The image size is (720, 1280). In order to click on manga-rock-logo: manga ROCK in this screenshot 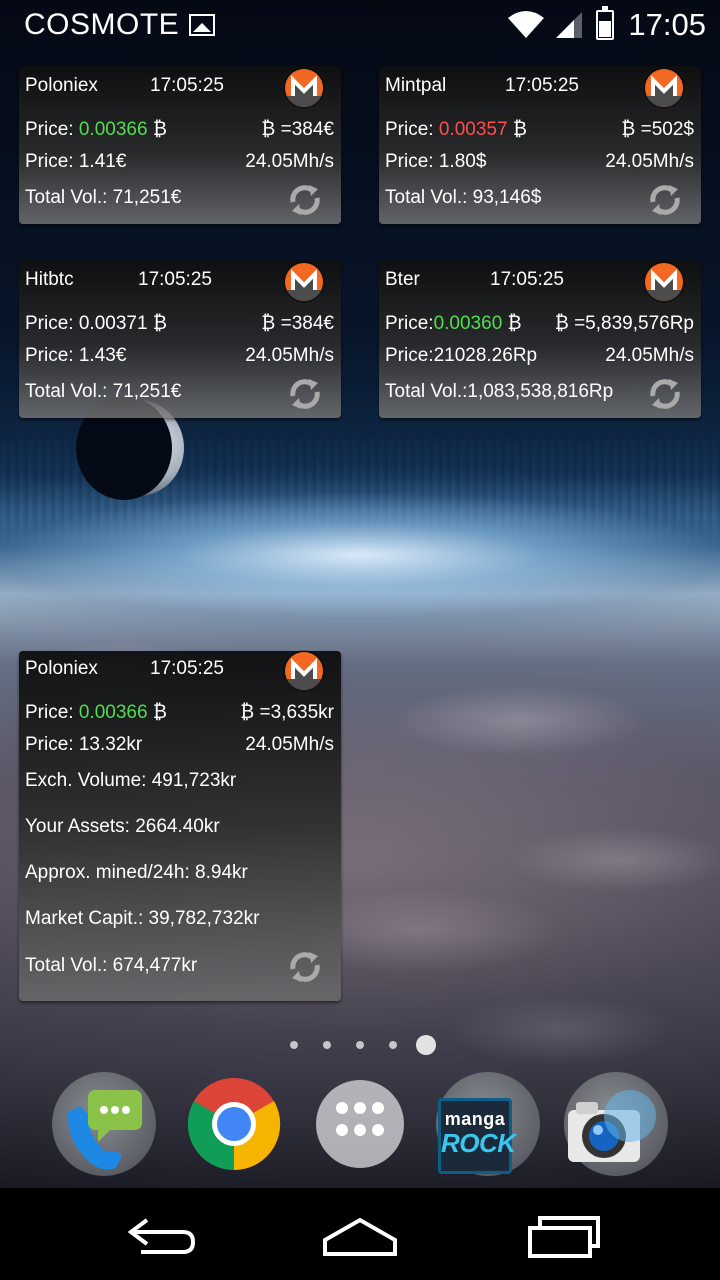, I will do `click(477, 1136)`.